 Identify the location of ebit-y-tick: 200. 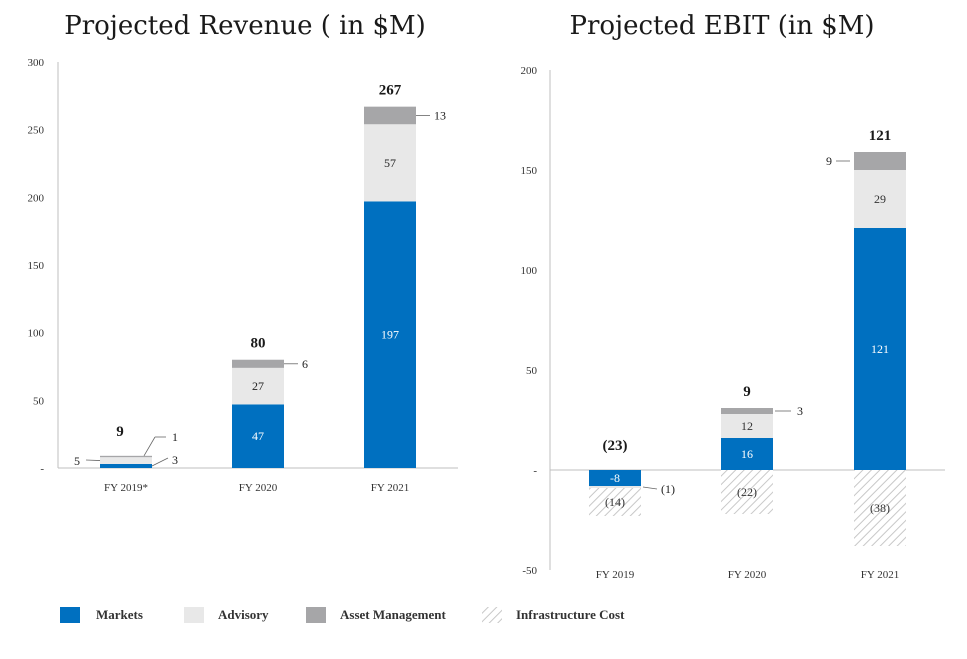
(529, 71).